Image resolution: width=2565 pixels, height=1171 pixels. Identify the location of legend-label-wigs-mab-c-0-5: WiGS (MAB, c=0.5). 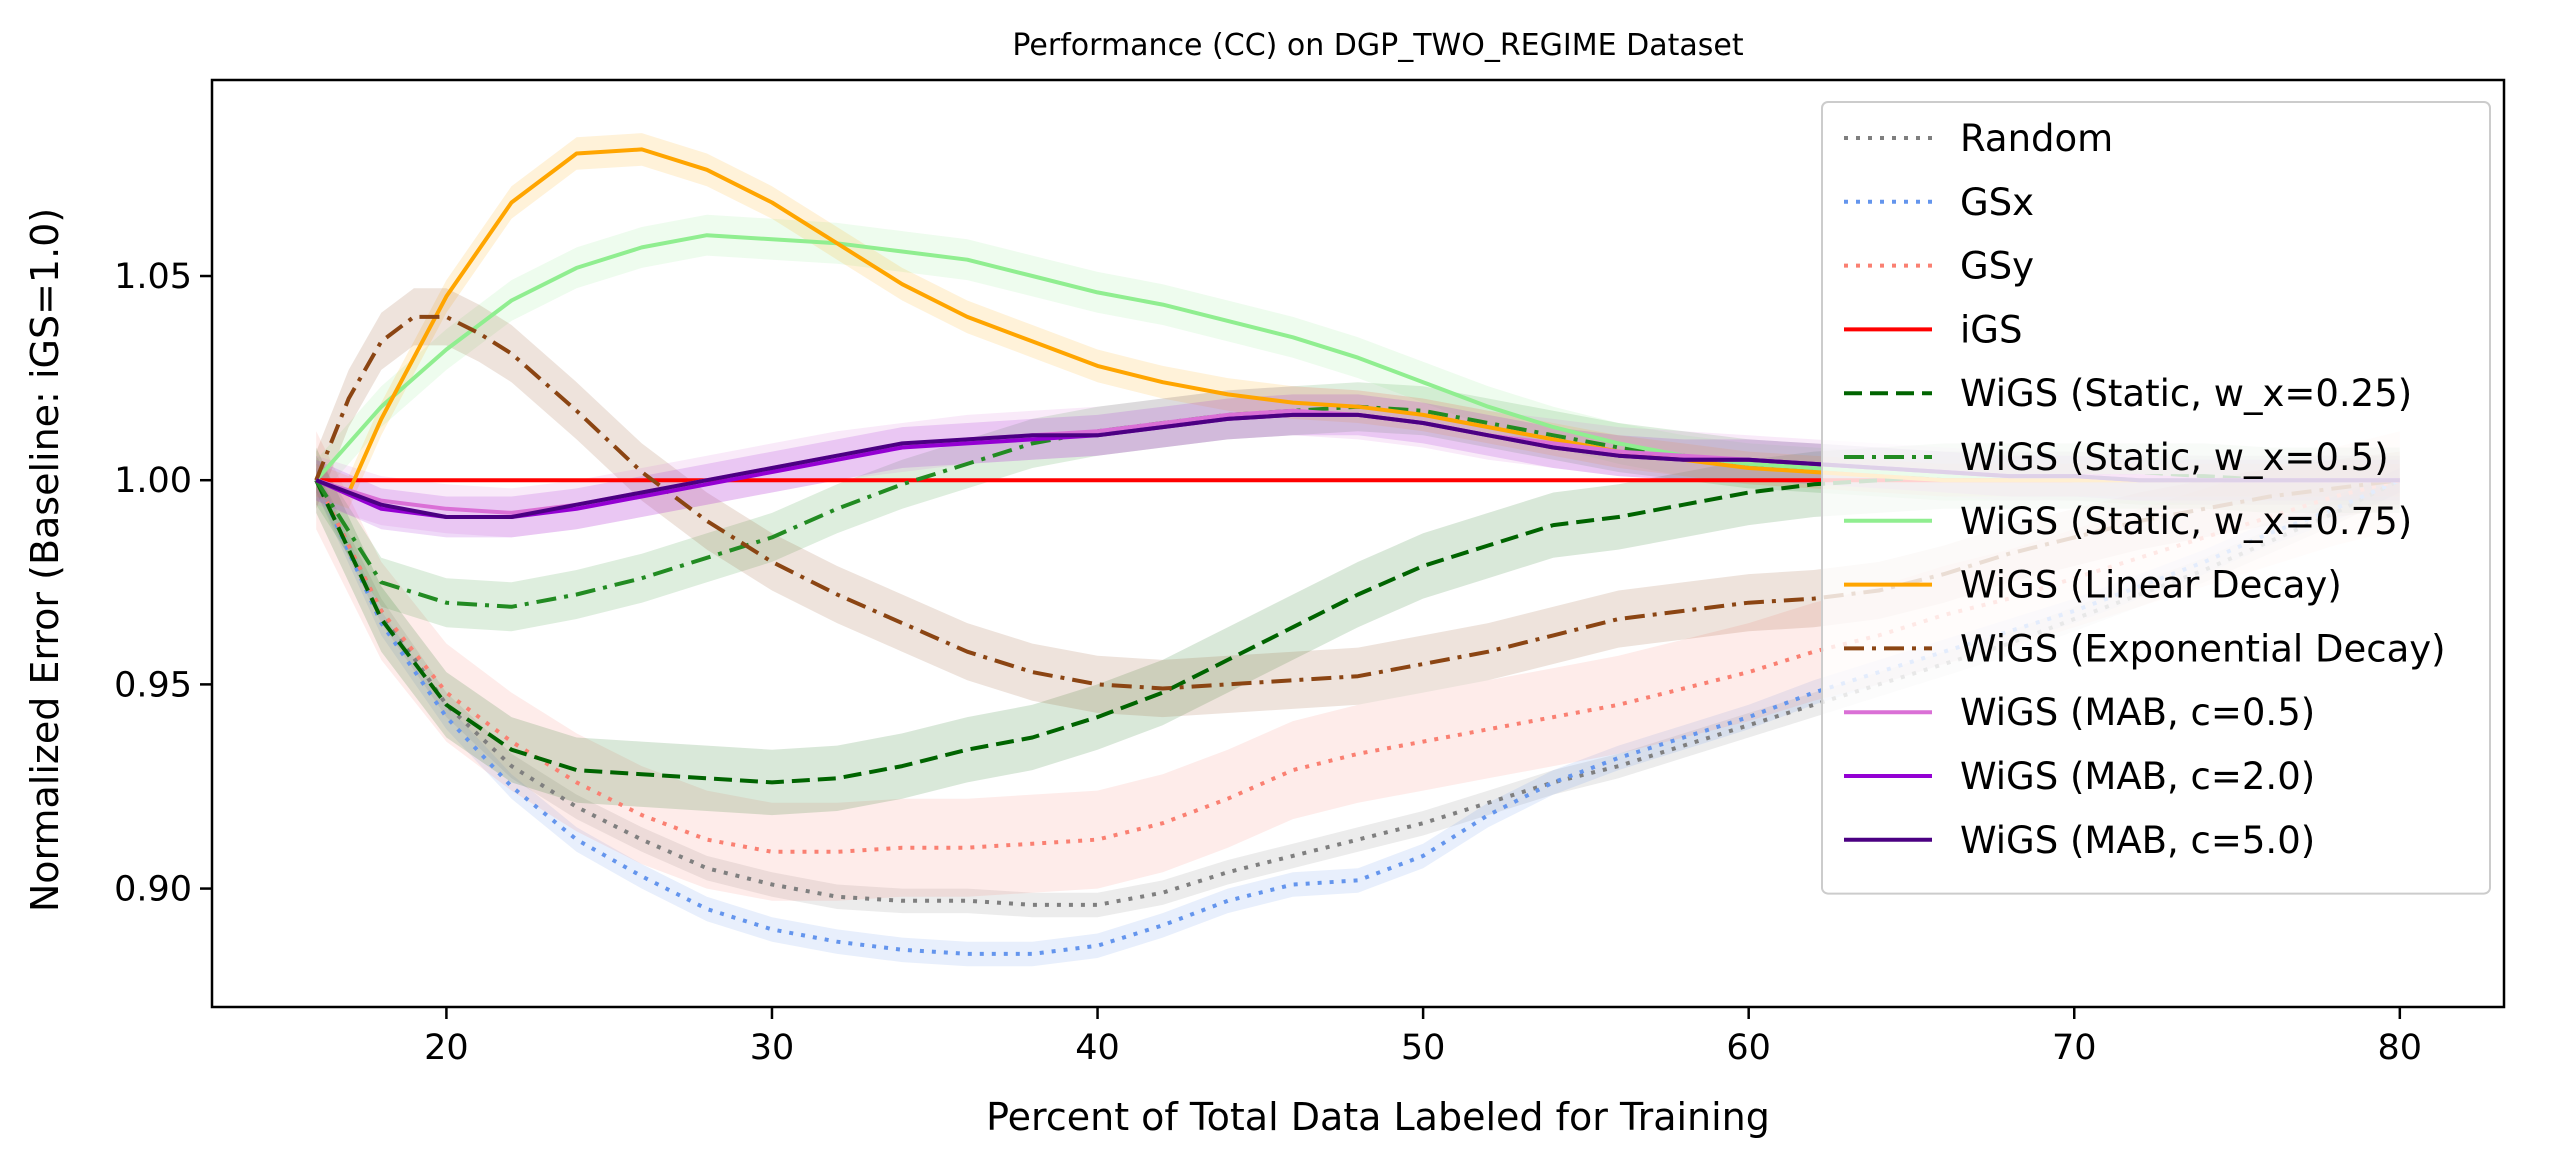
(2137, 712).